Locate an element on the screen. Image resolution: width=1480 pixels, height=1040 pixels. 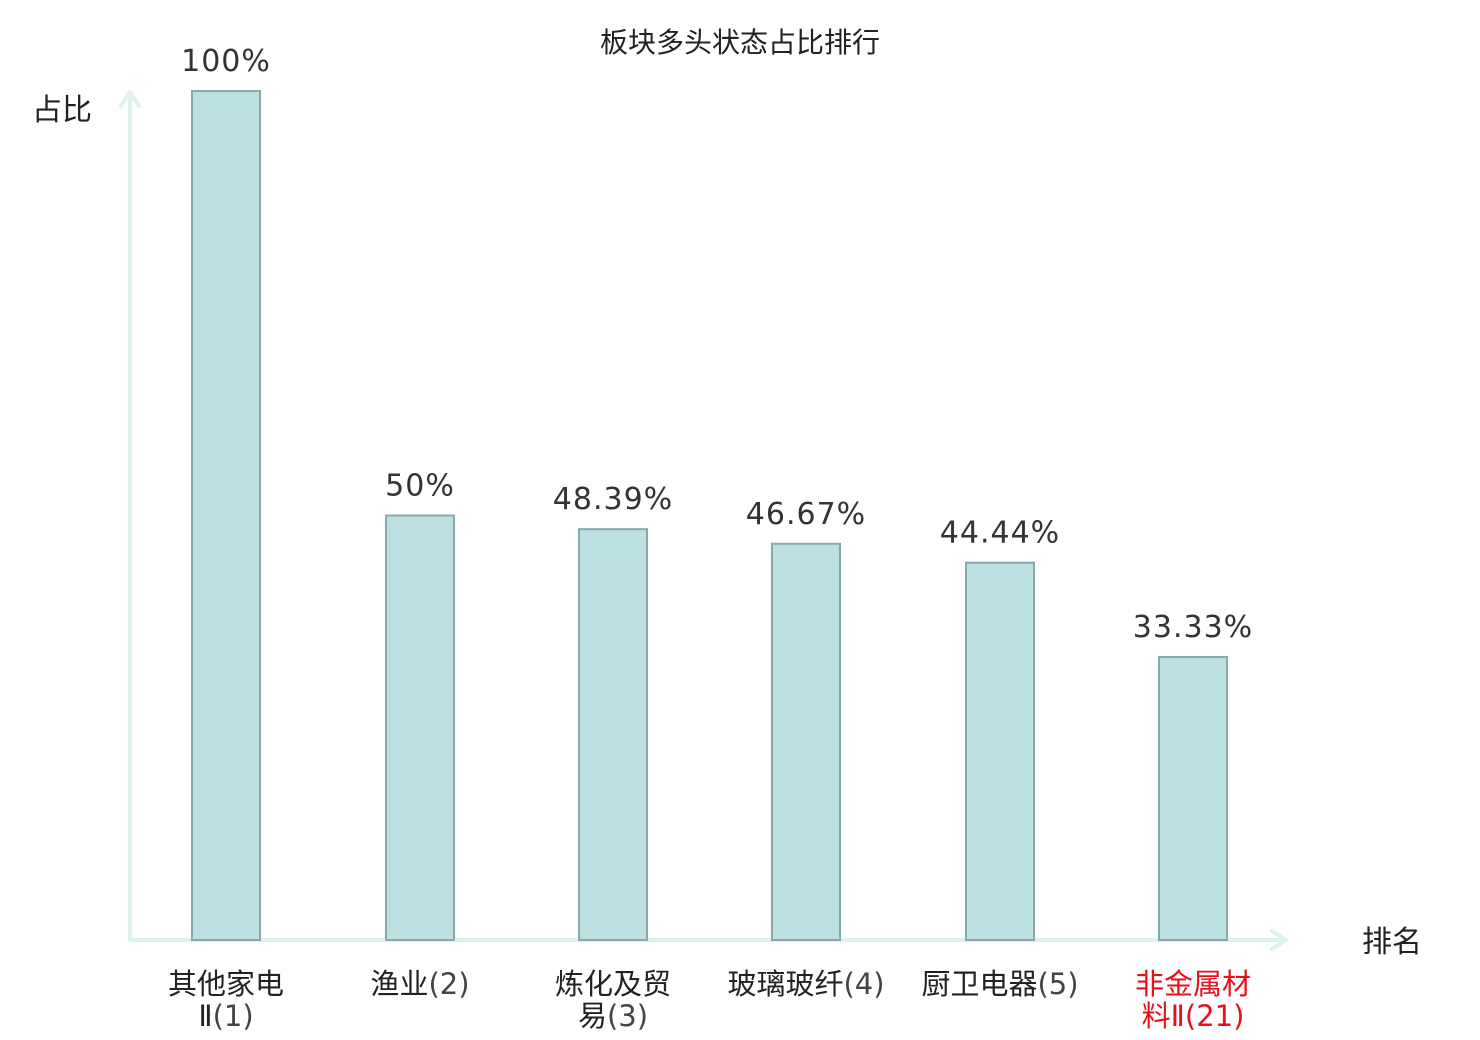
bar-value-label: 44.44% is located at coordinates (1000, 533).